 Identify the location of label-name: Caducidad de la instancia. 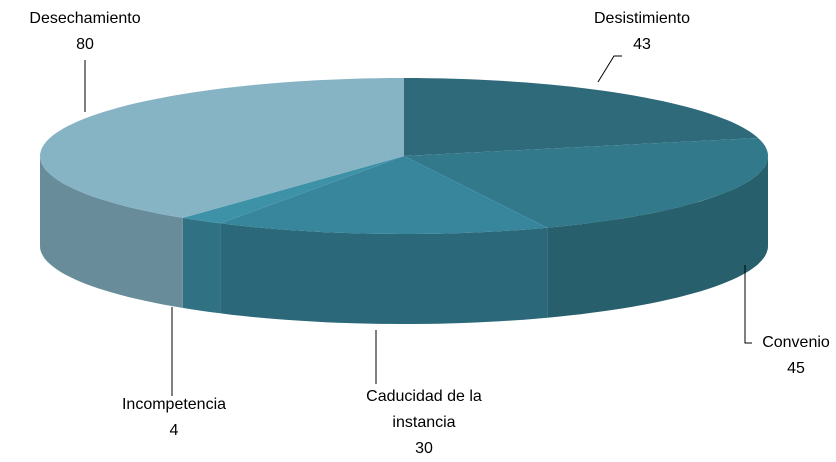
(424, 409).